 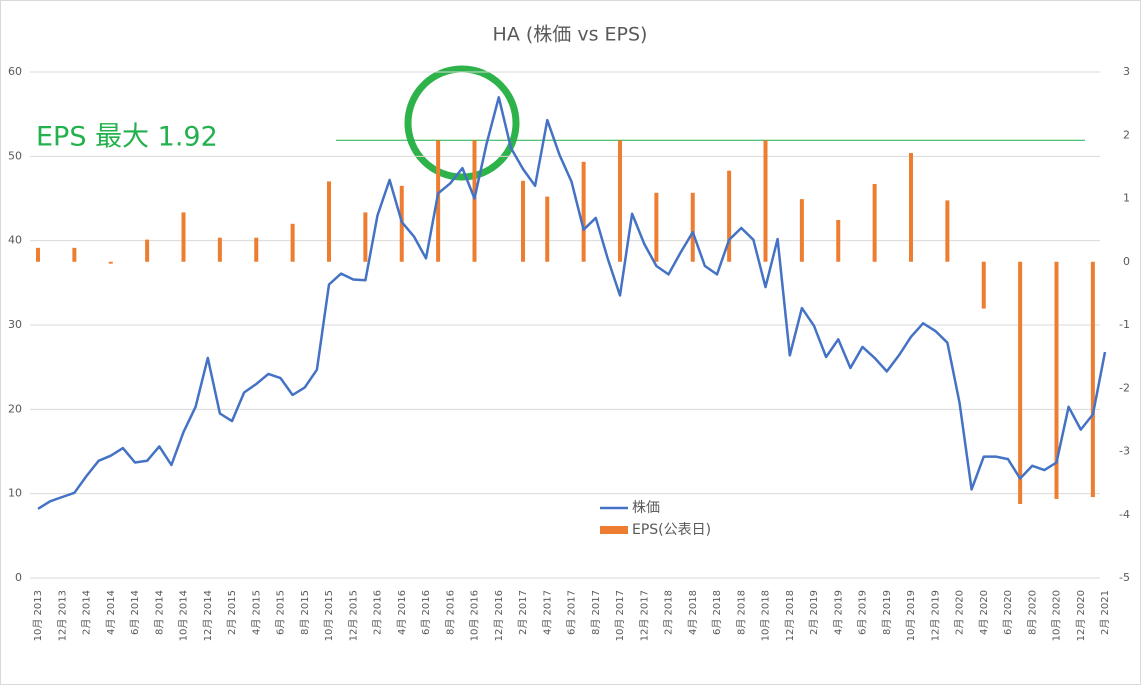 I want to click on y-tick-label: 20, so click(x=15, y=408).